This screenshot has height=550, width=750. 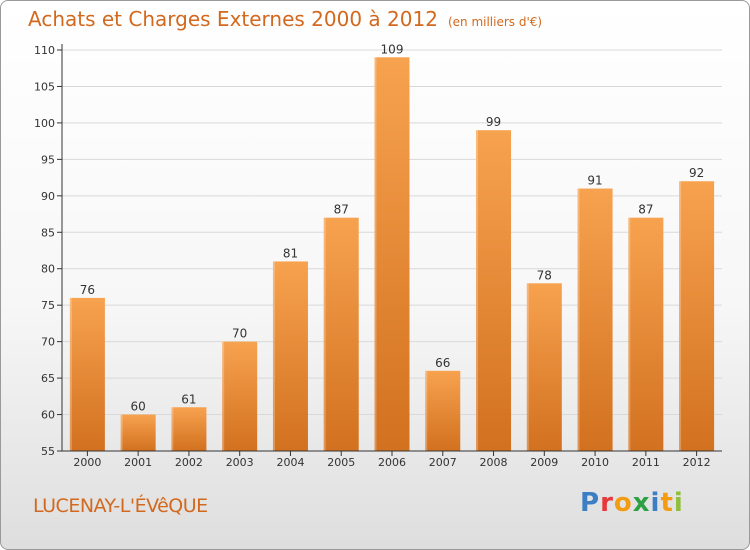 What do you see at coordinates (594, 181) in the screenshot?
I see `bar-value-label: 91` at bounding box center [594, 181].